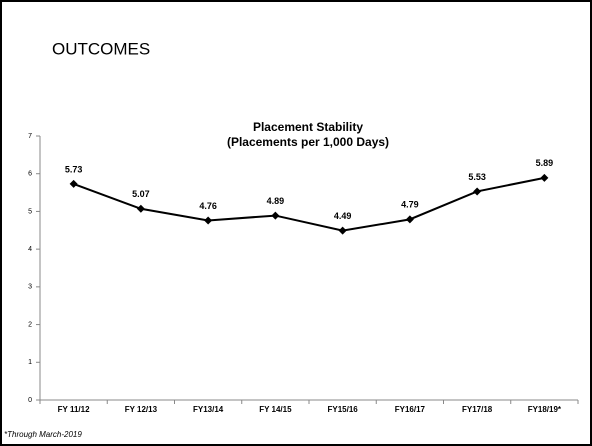 The height and width of the screenshot is (446, 592). Describe the element at coordinates (30, 324) in the screenshot. I see `y-tick-label: 2` at that location.